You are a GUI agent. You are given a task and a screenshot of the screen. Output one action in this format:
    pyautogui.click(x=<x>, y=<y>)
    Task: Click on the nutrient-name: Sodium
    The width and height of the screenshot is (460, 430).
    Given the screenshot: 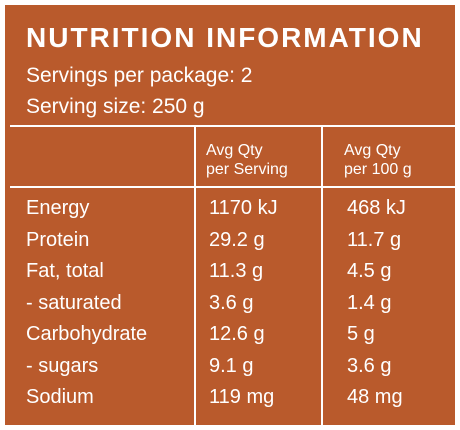 What is the action you would take?
    pyautogui.click(x=60, y=397)
    